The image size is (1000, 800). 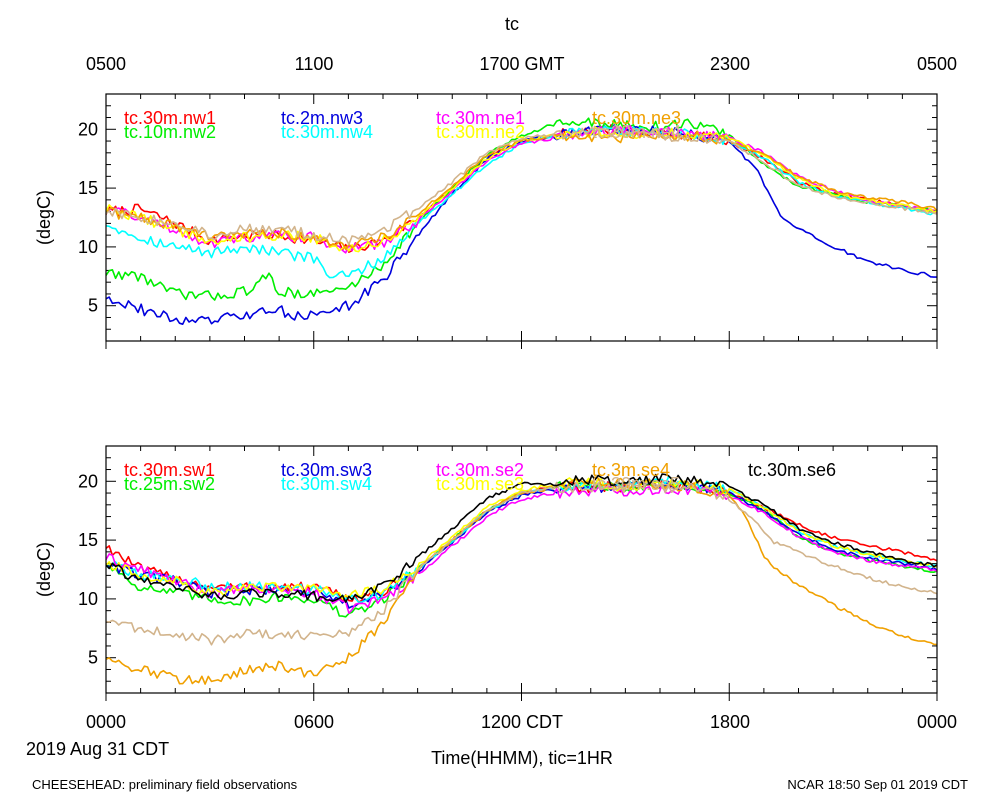 I want to click on top-panel-ytick-label: 15, so click(x=88, y=188).